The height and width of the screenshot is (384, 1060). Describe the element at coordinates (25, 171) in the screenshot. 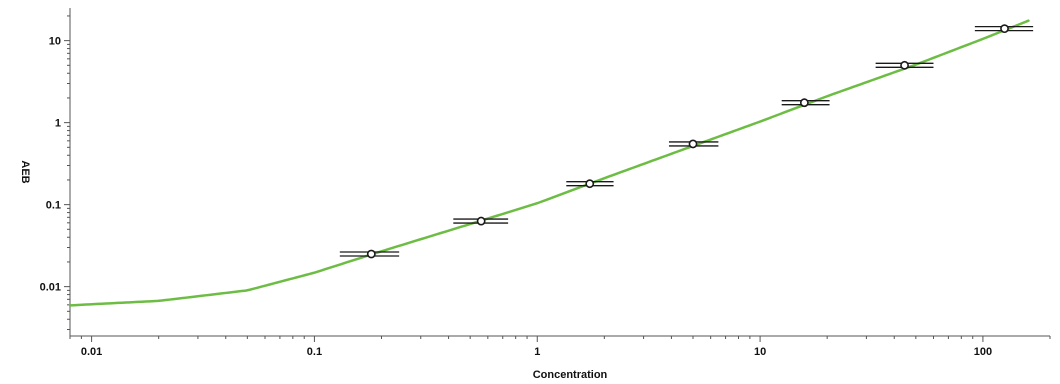

I see `y-axis-title: AEB` at that location.